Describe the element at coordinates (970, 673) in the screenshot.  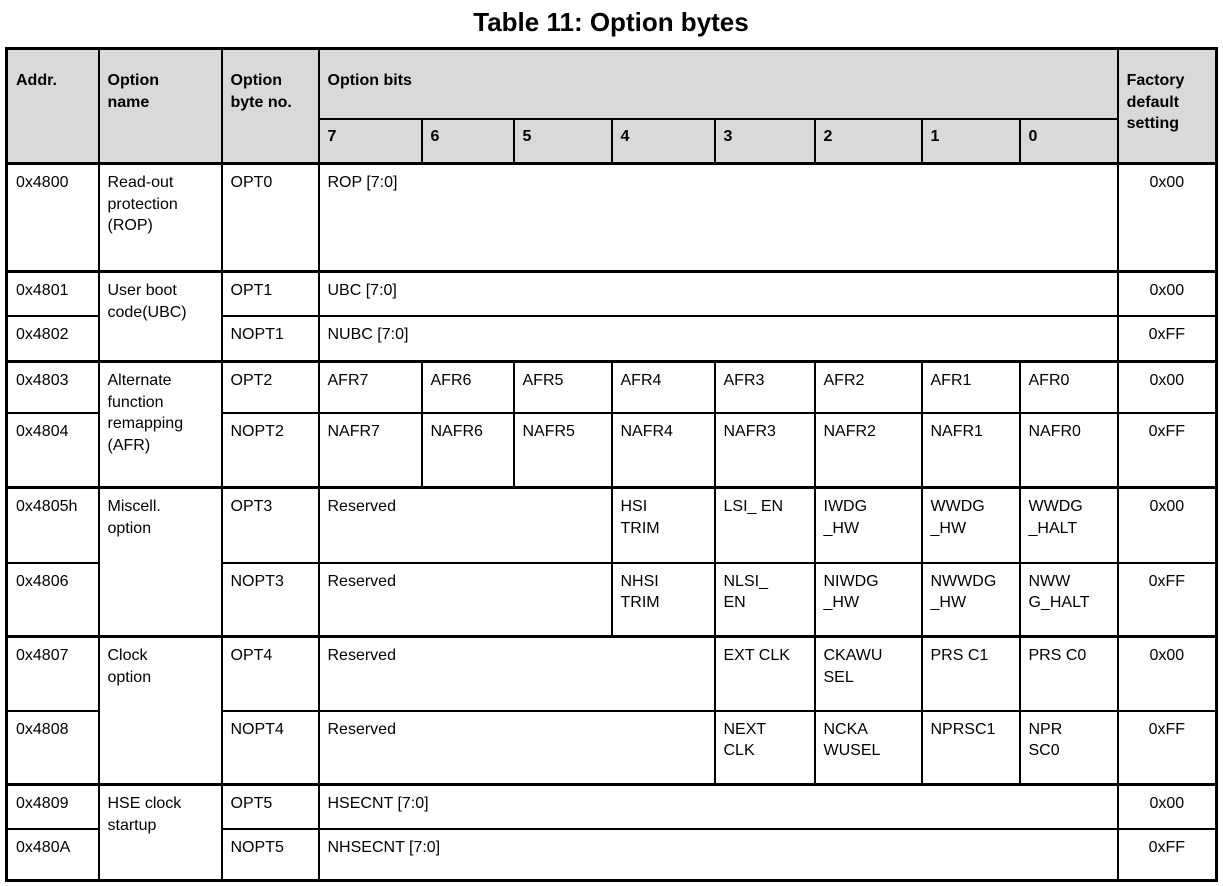
I see `bit-field-cell: PRS C1` at that location.